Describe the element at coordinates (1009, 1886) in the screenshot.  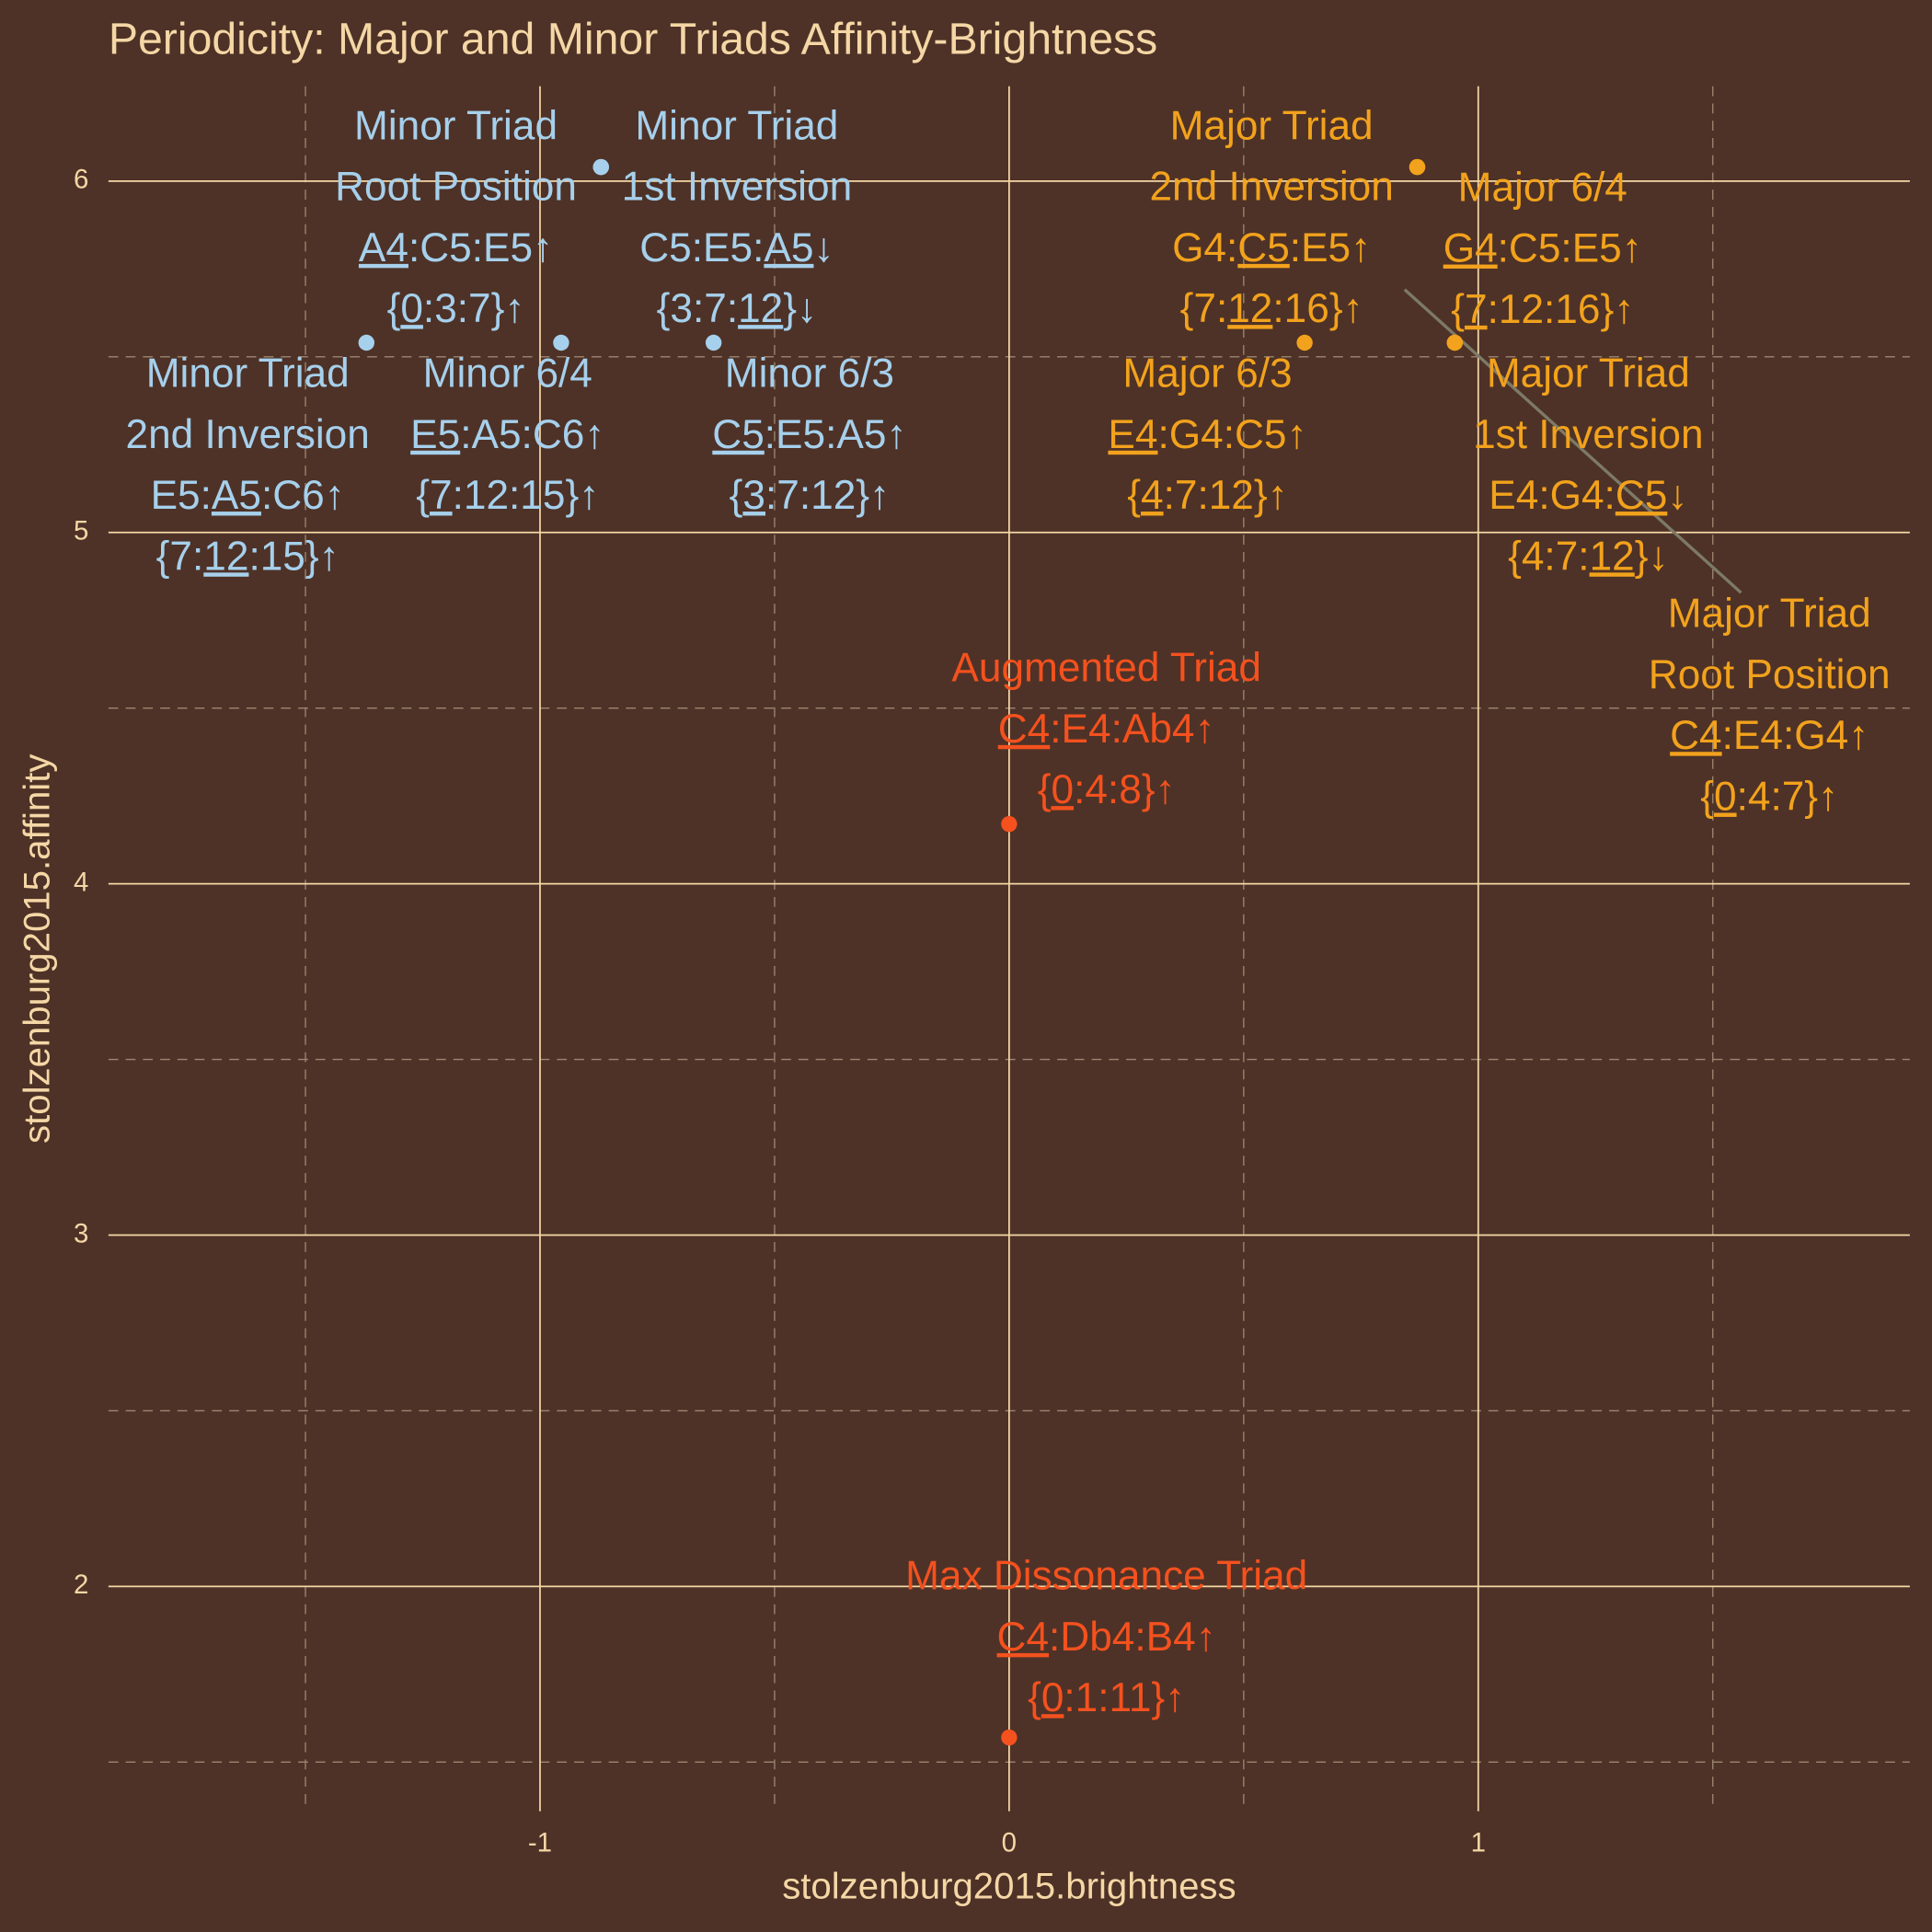
I see `x-axis-label: stolzenburg2015.brightness` at that location.